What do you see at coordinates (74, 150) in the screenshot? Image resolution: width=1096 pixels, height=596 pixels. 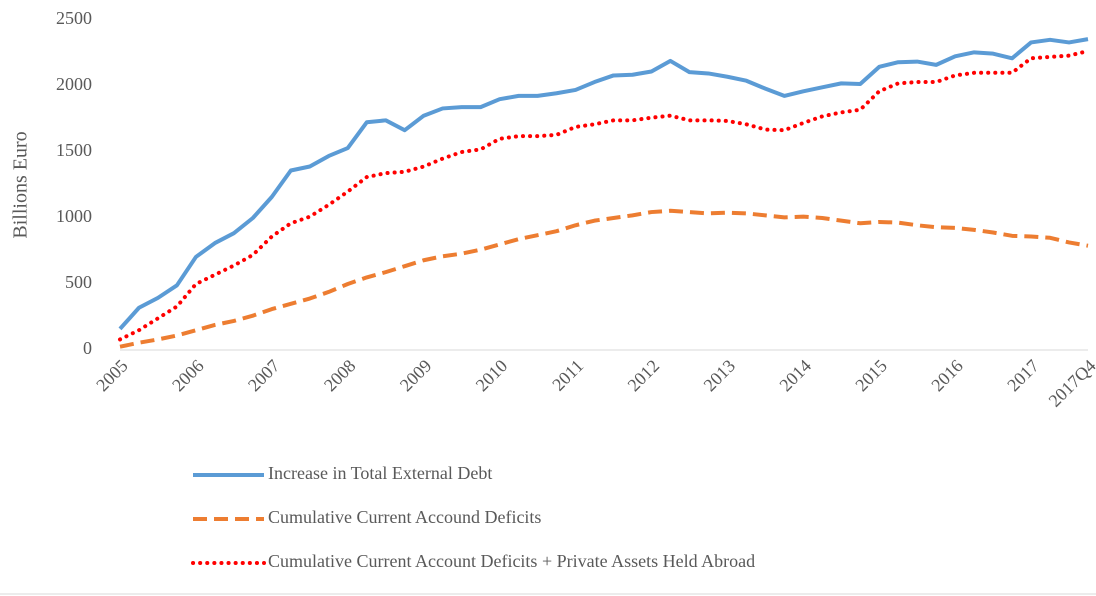 I see `y-tick-label: 1500` at bounding box center [74, 150].